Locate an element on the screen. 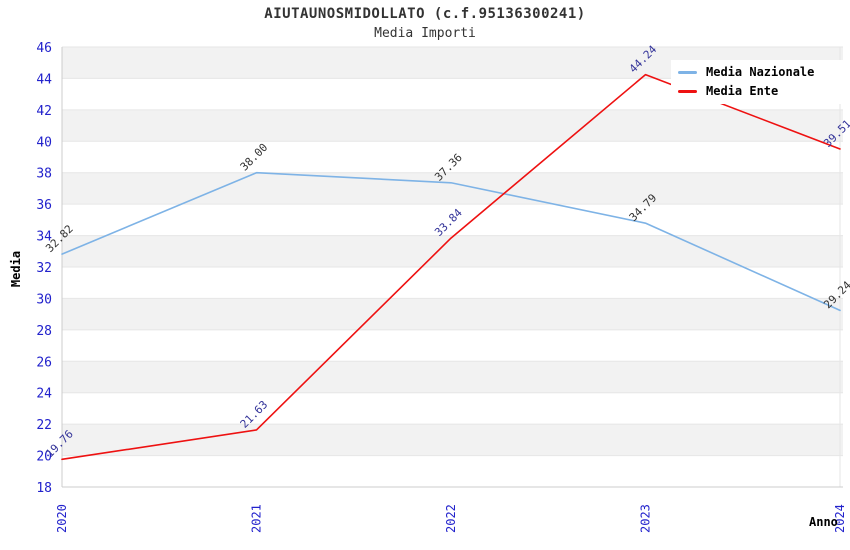 Image resolution: width=850 pixels, height=550 pixels. legend-line-swatch-red is located at coordinates (687, 91).